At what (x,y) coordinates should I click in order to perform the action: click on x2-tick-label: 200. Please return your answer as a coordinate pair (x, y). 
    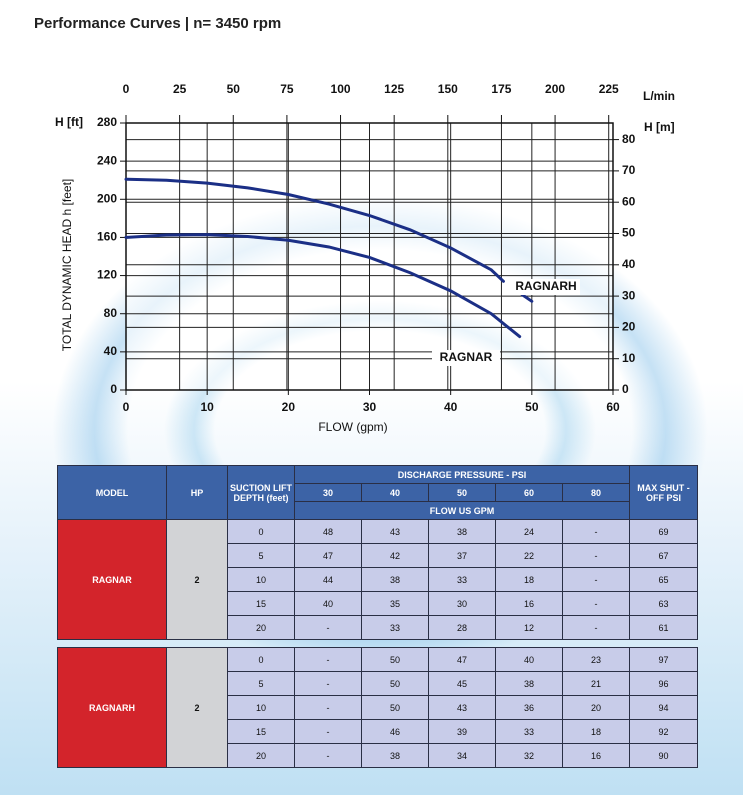
    Looking at the image, I should click on (555, 89).